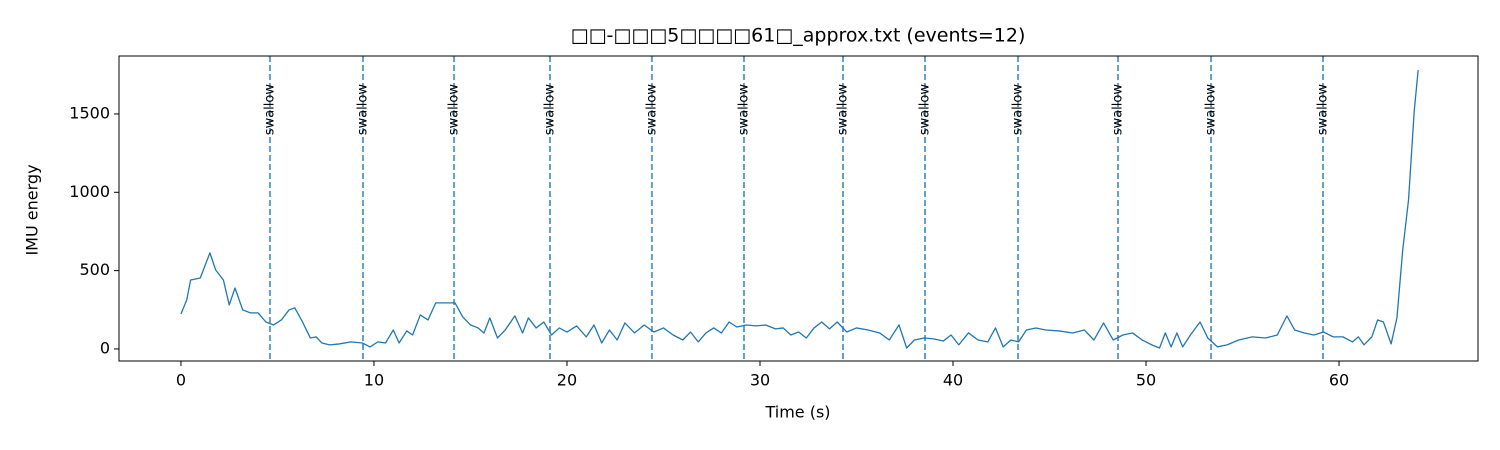 The width and height of the screenshot is (1500, 450). Describe the element at coordinates (1146, 380) in the screenshot. I see `x-tick-label: 50` at that location.